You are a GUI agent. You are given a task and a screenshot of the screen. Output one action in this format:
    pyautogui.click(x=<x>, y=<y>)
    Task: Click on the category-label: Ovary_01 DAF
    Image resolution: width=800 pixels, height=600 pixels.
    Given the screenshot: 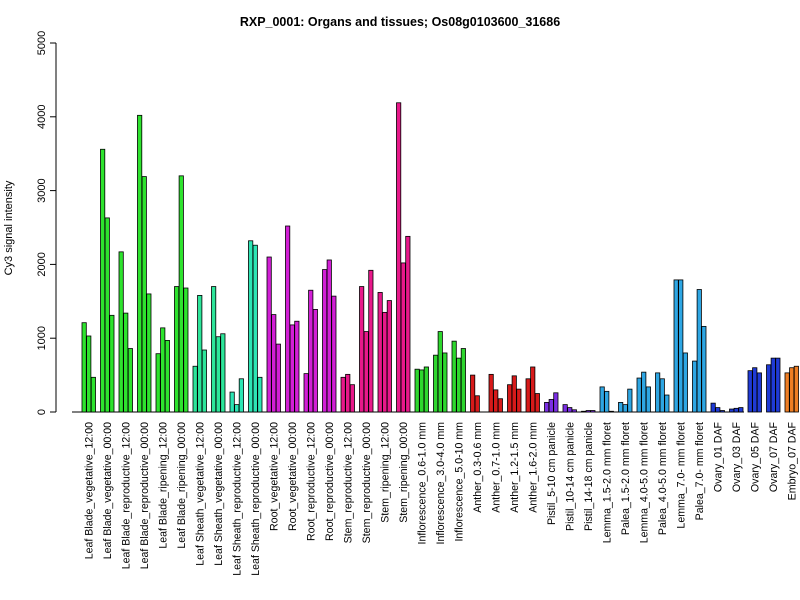 What is the action you would take?
    pyautogui.click(x=718, y=456)
    